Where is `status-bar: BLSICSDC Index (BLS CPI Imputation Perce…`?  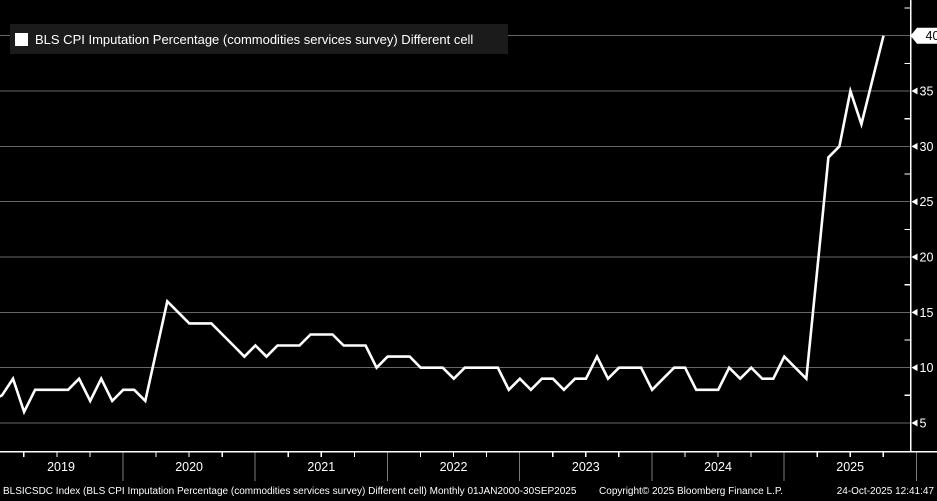
status-bar: BLSICSDC Index (BLS CPI Imputation Perce… is located at coordinates (468, 492).